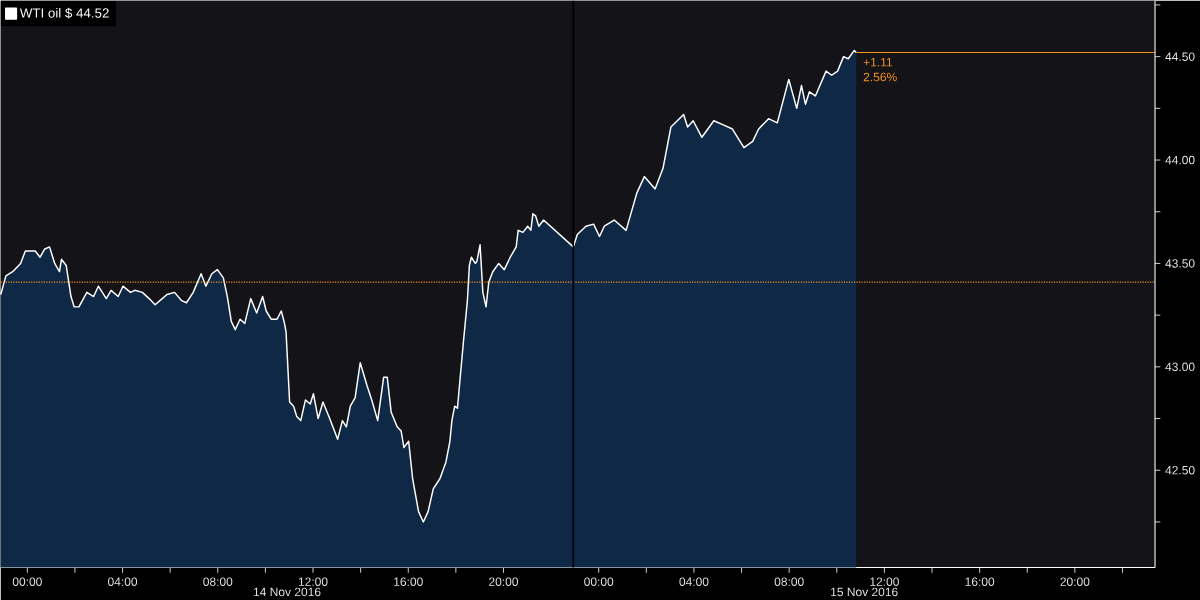 The width and height of the screenshot is (1200, 600). Describe the element at coordinates (878, 62) in the screenshot. I see `annotation: +1.11` at that location.